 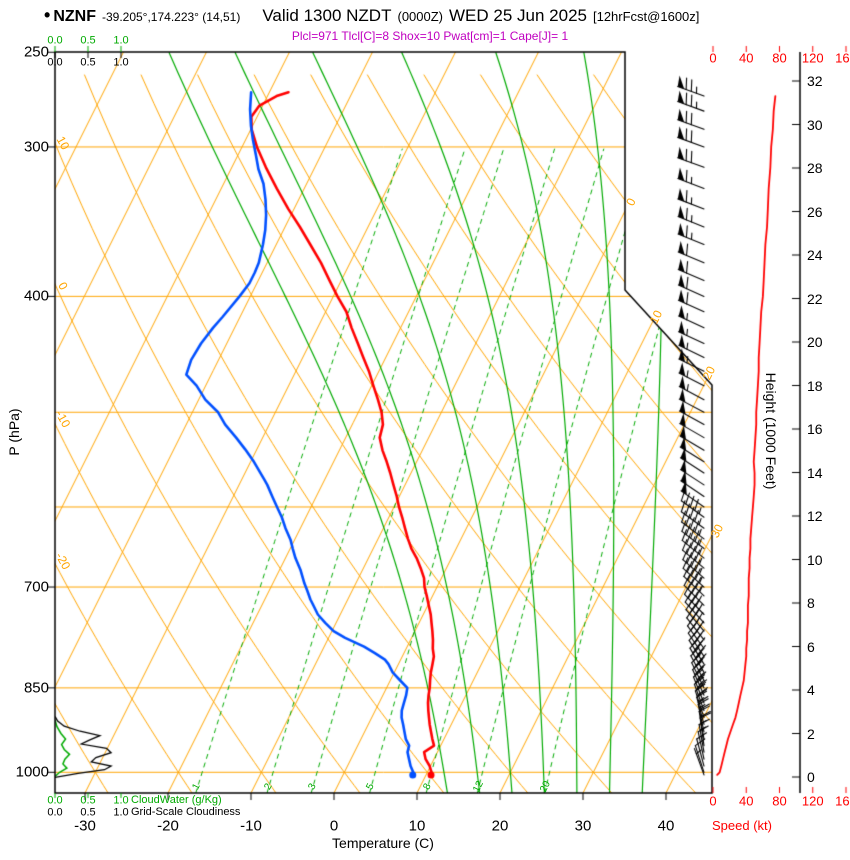 What do you see at coordinates (646, 16) in the screenshot?
I see `forecast-tag: [12hrFcst@1600z]` at bounding box center [646, 16].